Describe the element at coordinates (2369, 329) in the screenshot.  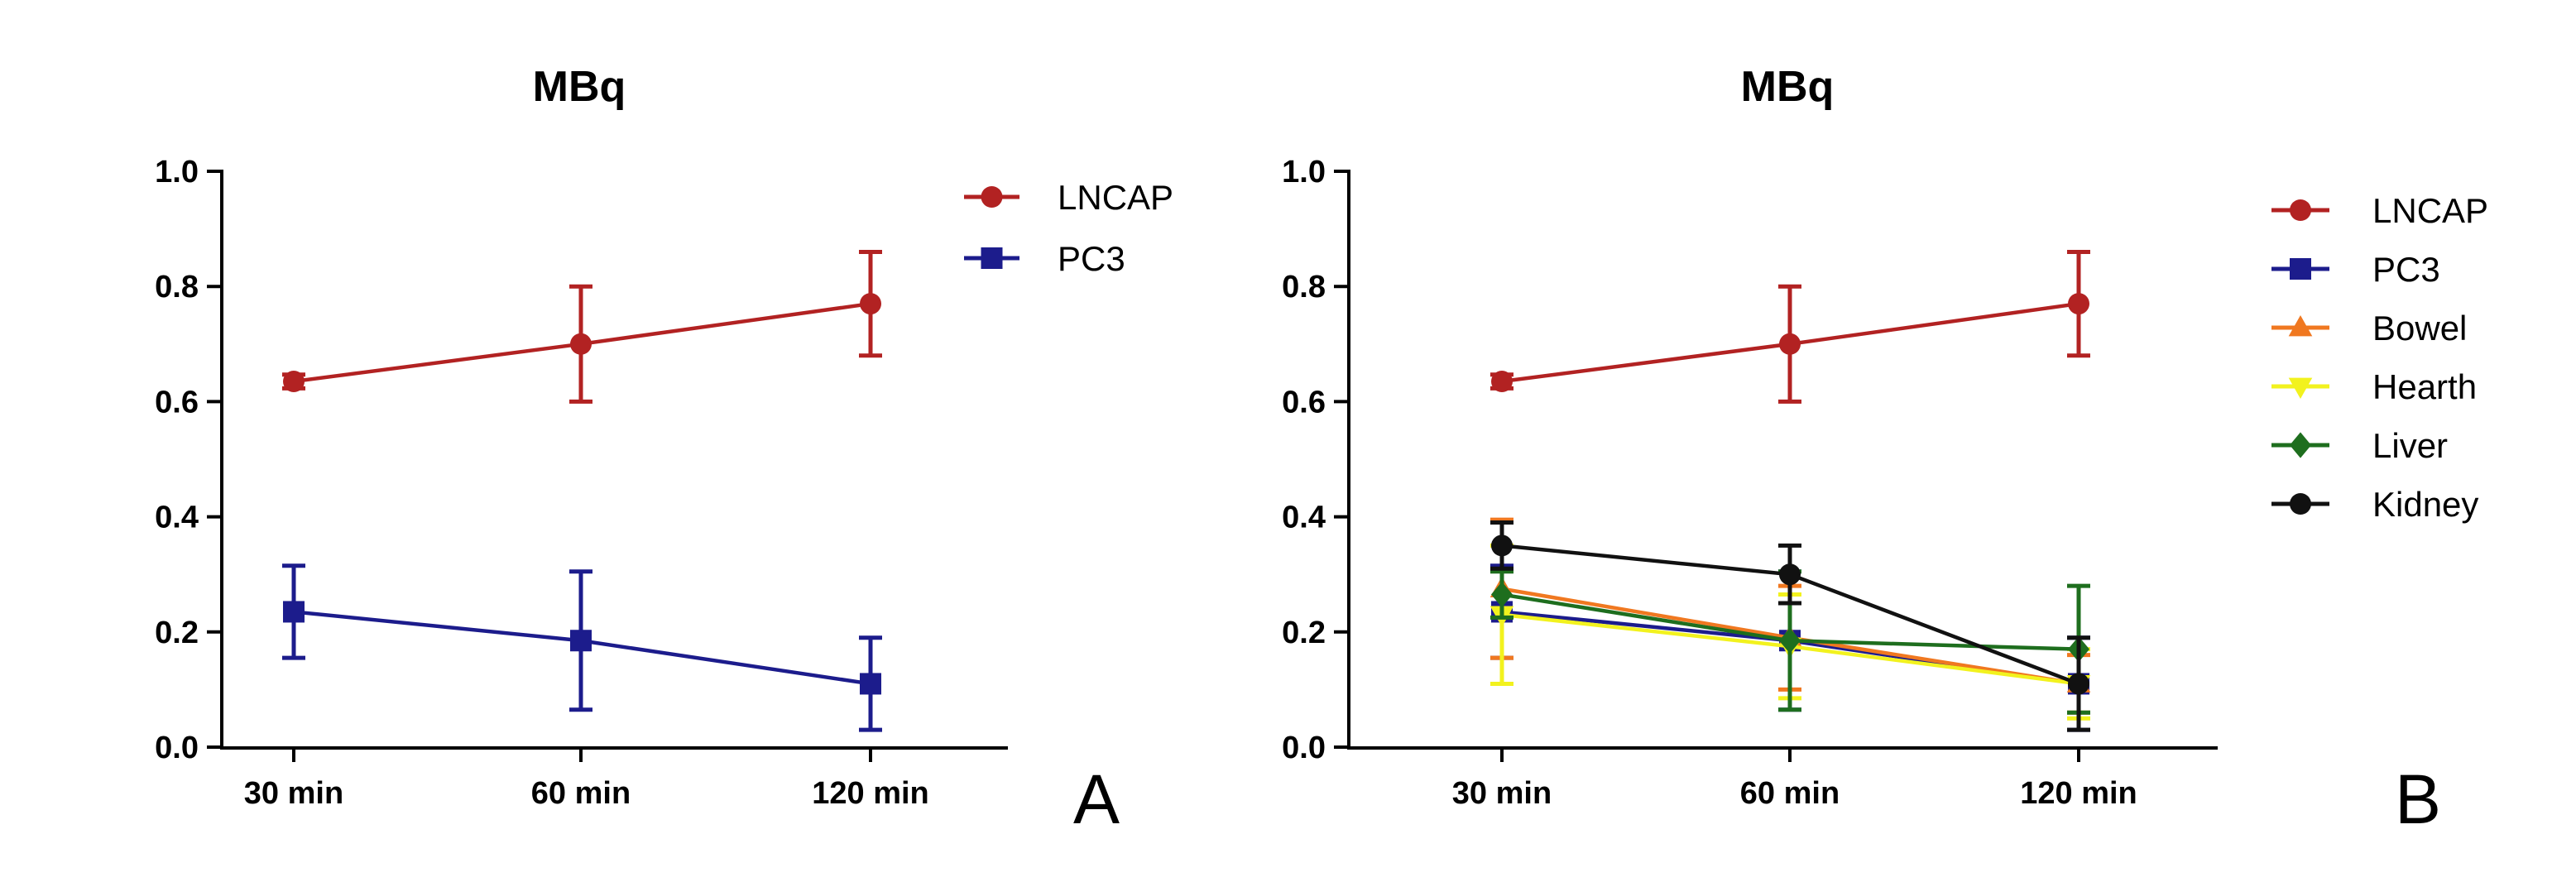
I see `legend-item-bowel: Bowel` at that location.